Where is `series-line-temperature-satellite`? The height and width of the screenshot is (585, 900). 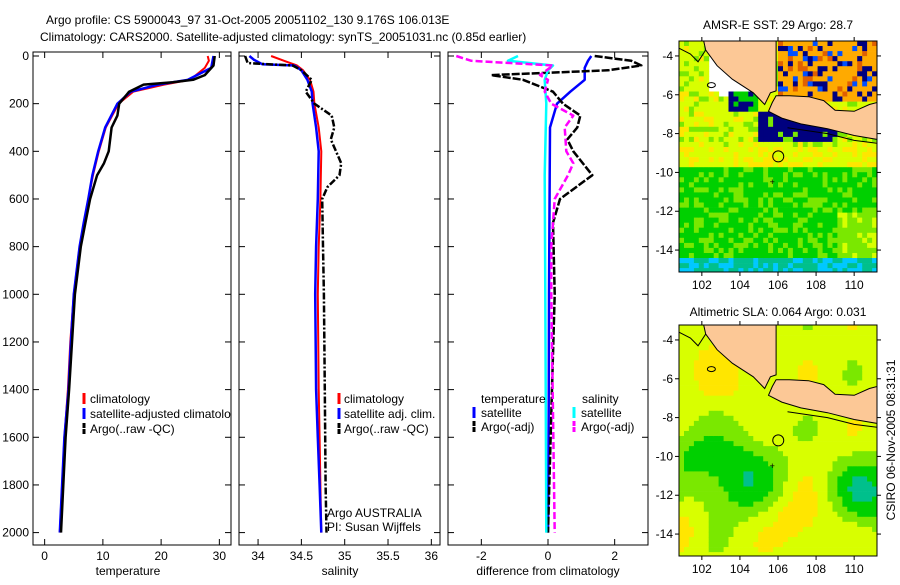 series-line-temperature-satellite is located at coordinates (569, 294).